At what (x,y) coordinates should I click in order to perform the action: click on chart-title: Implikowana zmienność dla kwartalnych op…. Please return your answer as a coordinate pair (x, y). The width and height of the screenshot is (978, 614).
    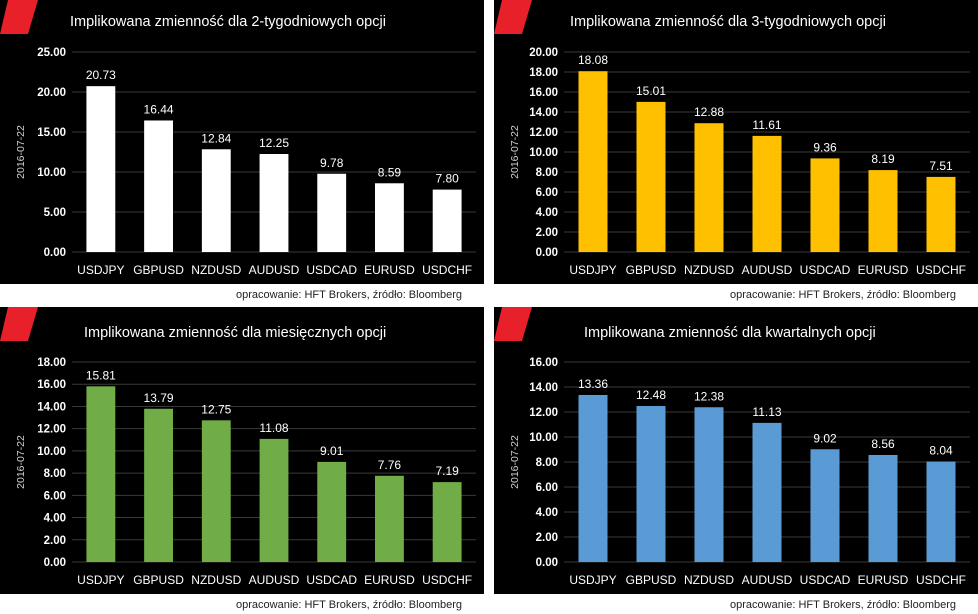
    Looking at the image, I should click on (730, 333).